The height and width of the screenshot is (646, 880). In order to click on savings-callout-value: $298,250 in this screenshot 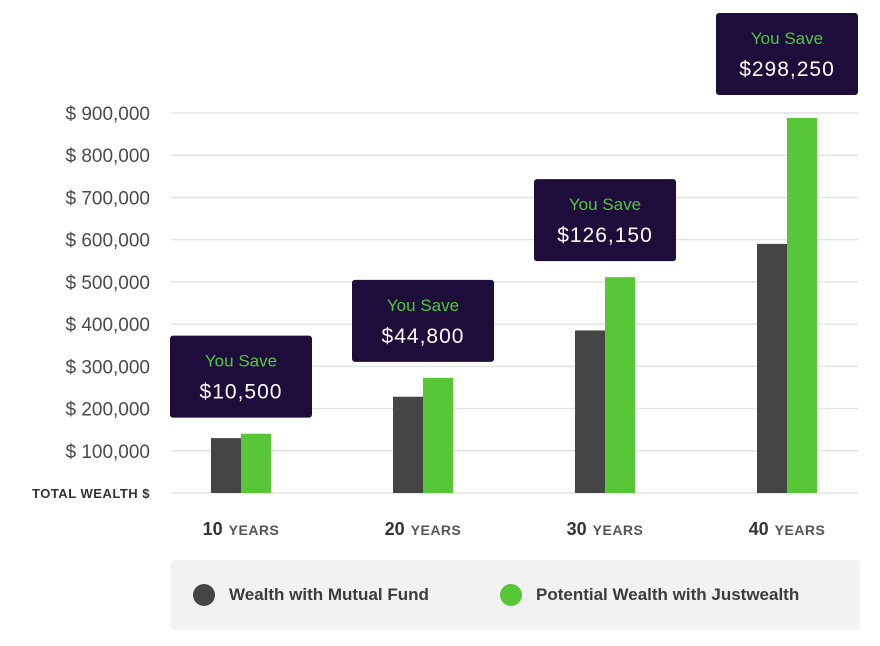, I will do `click(787, 69)`.